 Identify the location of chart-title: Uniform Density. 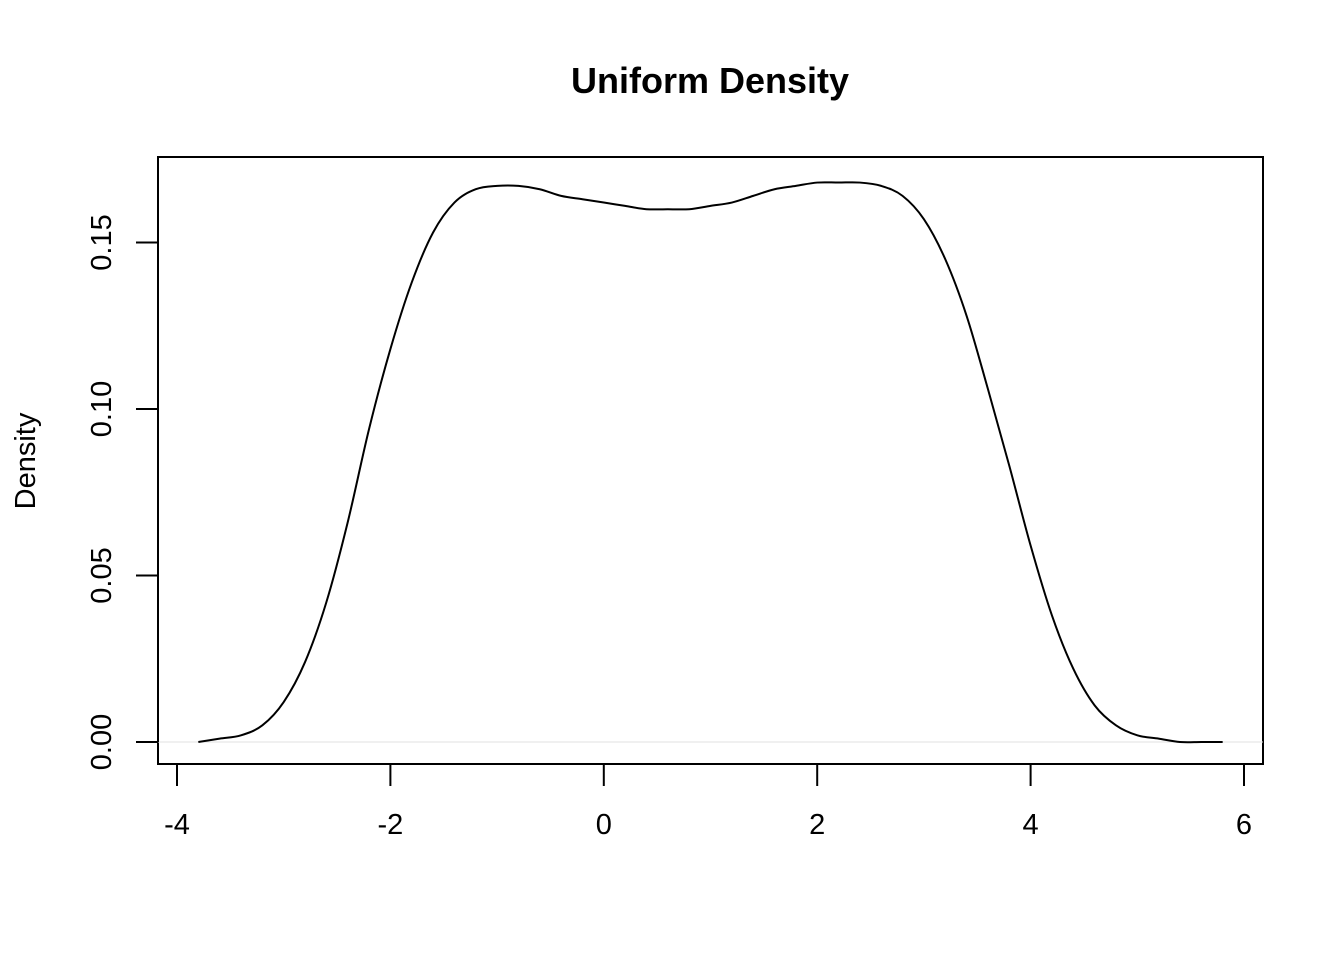
(710, 80).